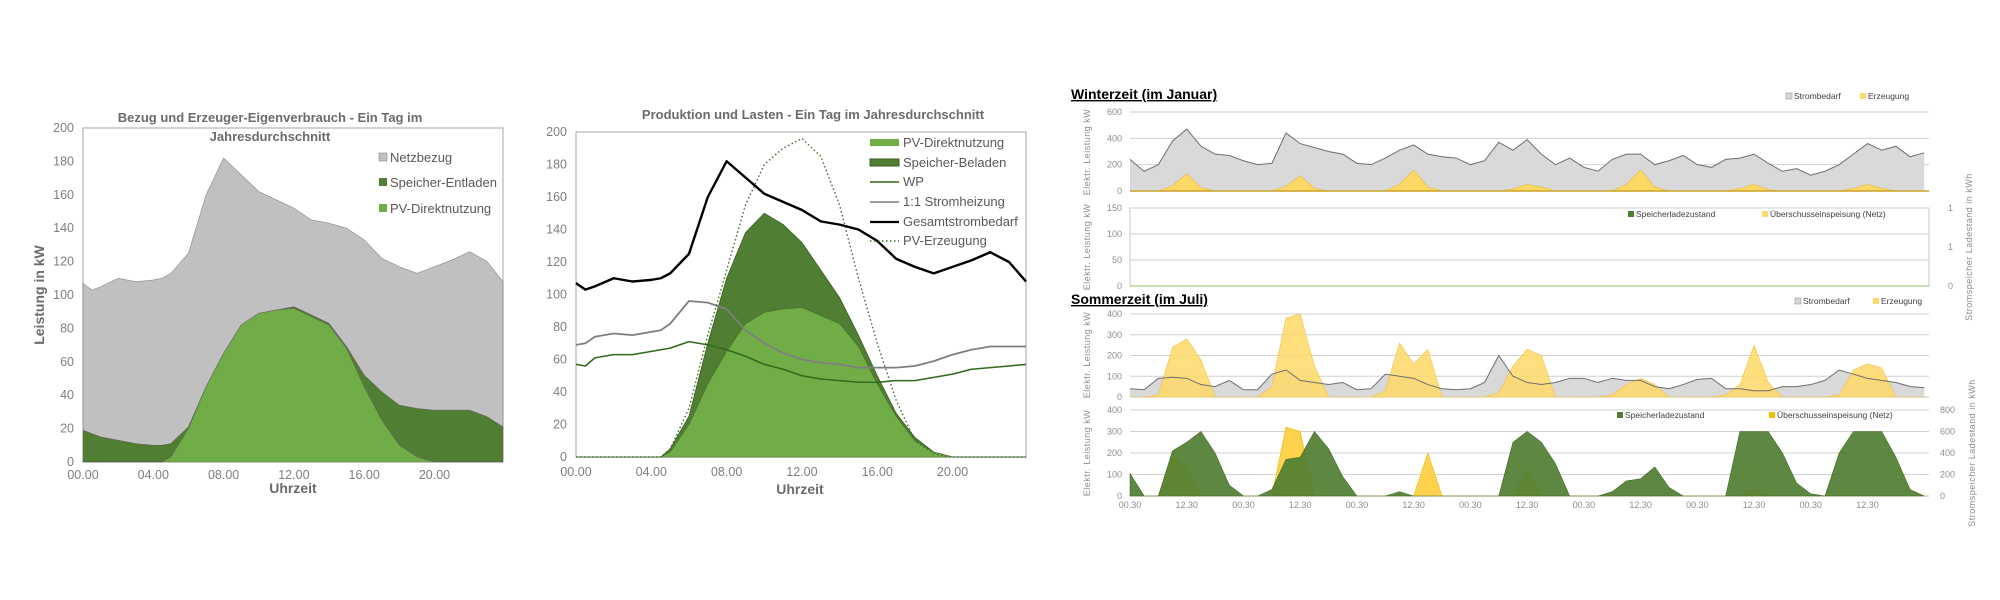  Describe the element at coordinates (800, 489) in the screenshot. I see `x-axis-label: Uhrzeit` at that location.